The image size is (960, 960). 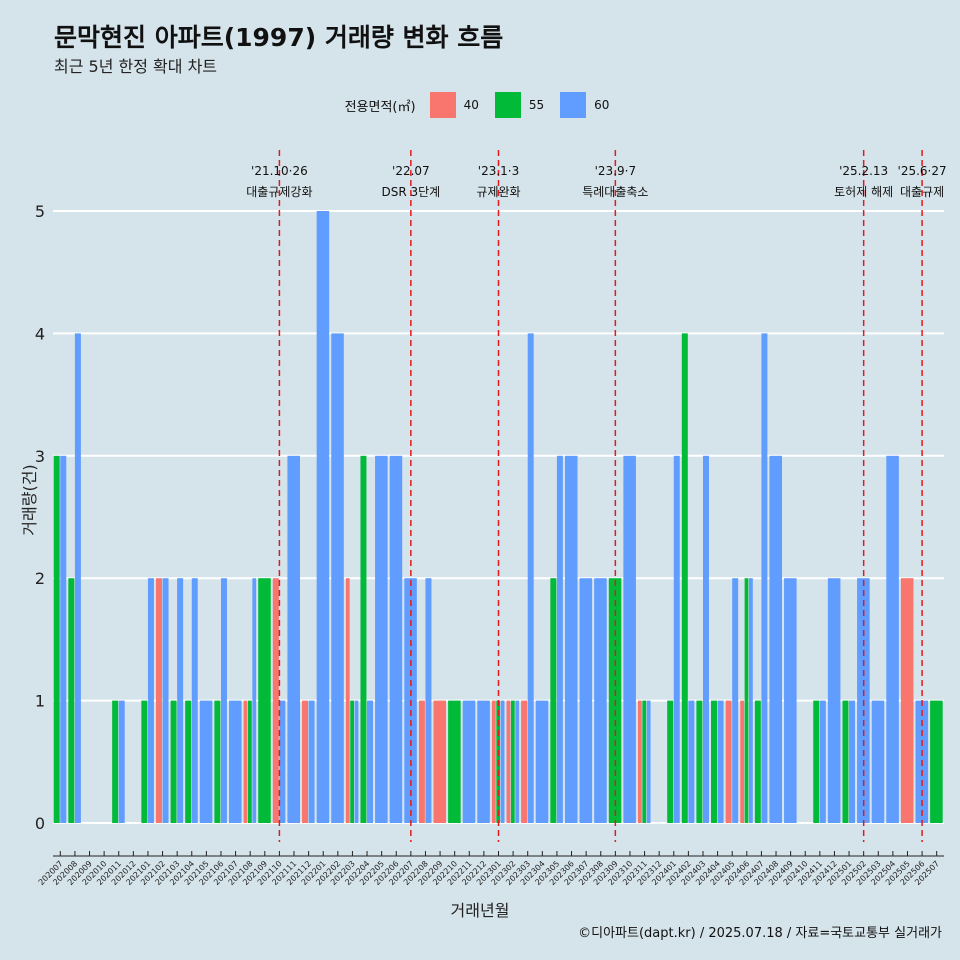 What do you see at coordinates (615, 192) in the screenshot?
I see `event-label: 특례대출축소` at bounding box center [615, 192].